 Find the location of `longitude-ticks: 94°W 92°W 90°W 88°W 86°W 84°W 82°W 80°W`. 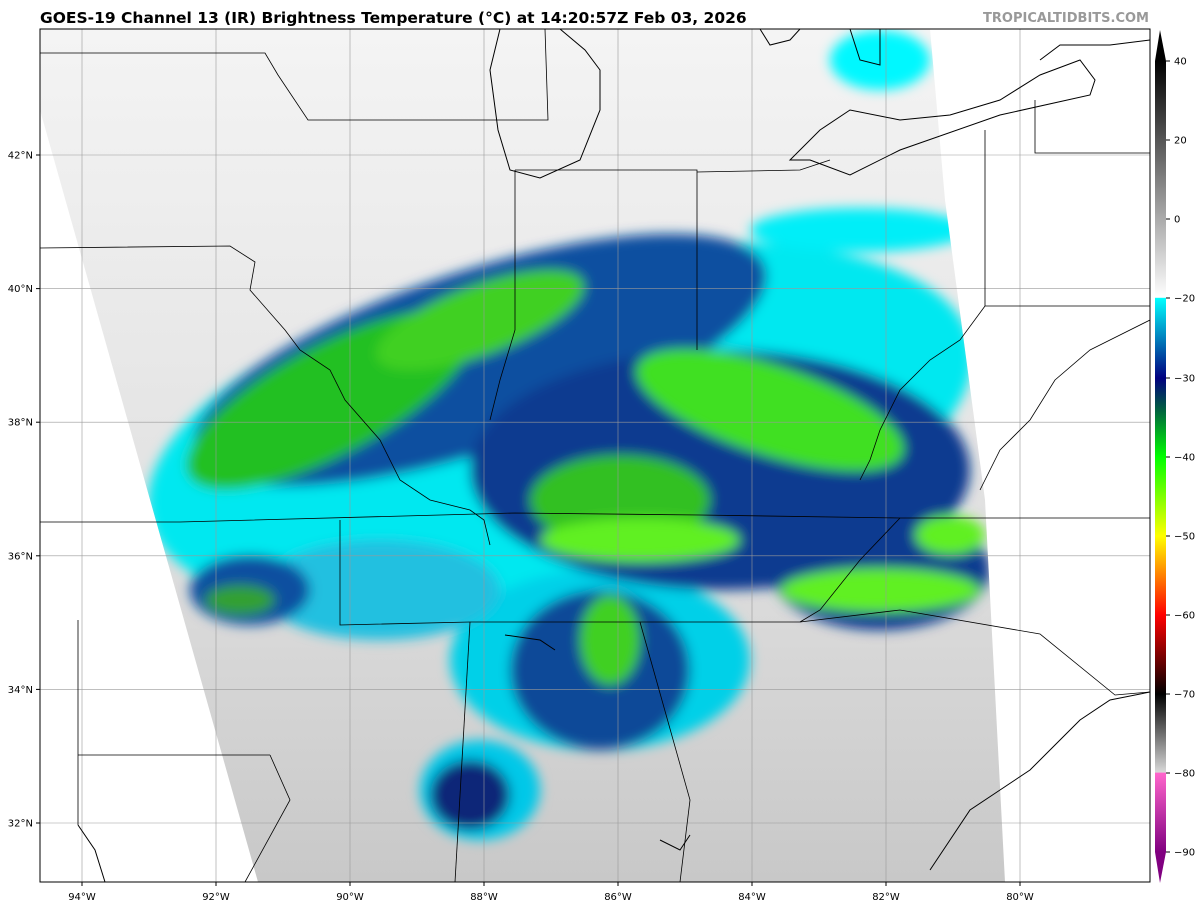

longitude-ticks: 94°W 92°W 90°W 88°W 86°W 84°W 82°W 80°W is located at coordinates (551, 892).